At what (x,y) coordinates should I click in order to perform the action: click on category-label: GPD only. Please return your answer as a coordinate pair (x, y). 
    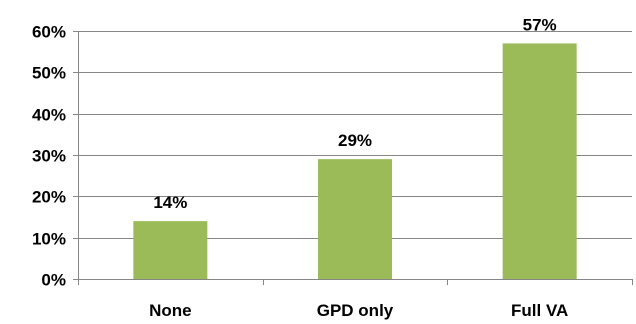
    Looking at the image, I should click on (355, 310).